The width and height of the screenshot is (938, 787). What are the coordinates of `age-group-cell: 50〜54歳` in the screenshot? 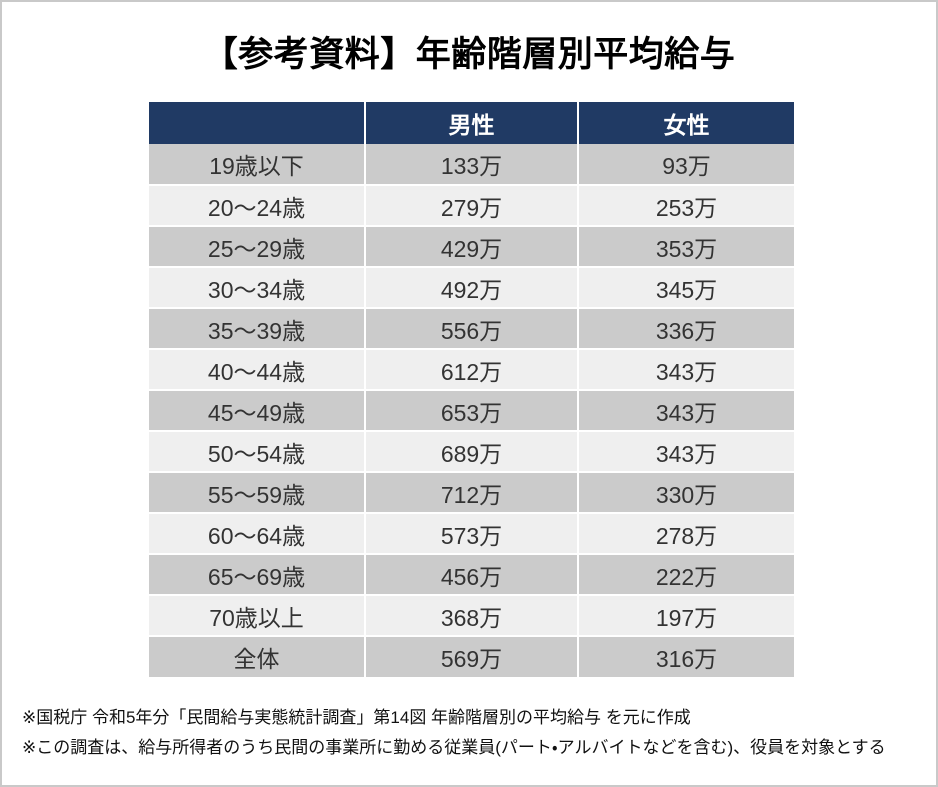 It's located at (257, 451).